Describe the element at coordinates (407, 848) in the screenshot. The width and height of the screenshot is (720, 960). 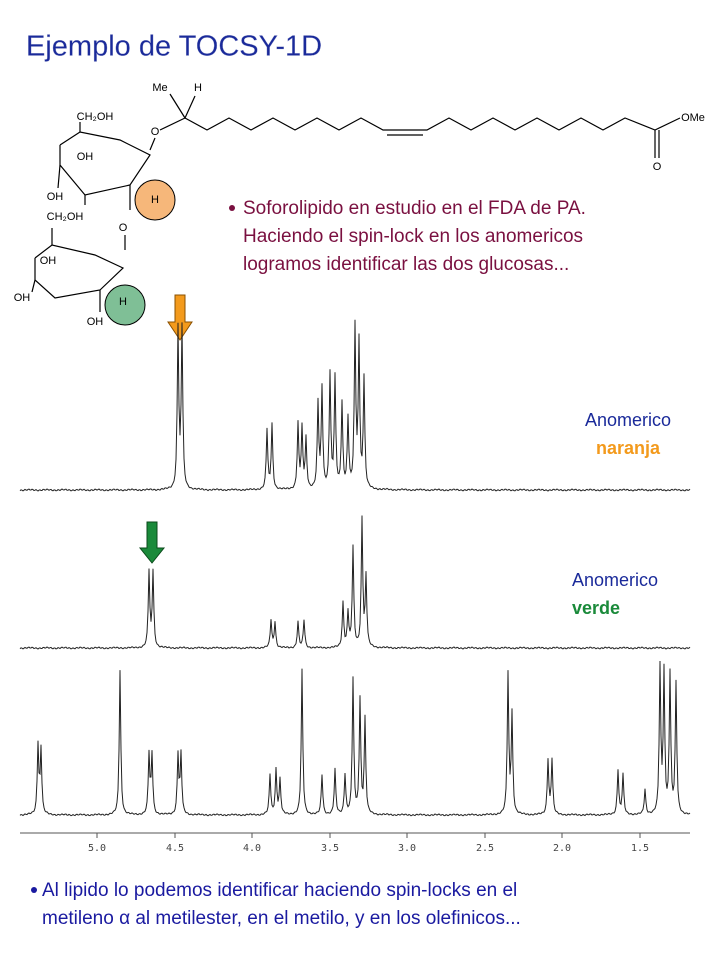
I see `axis-label: 3.0` at that location.